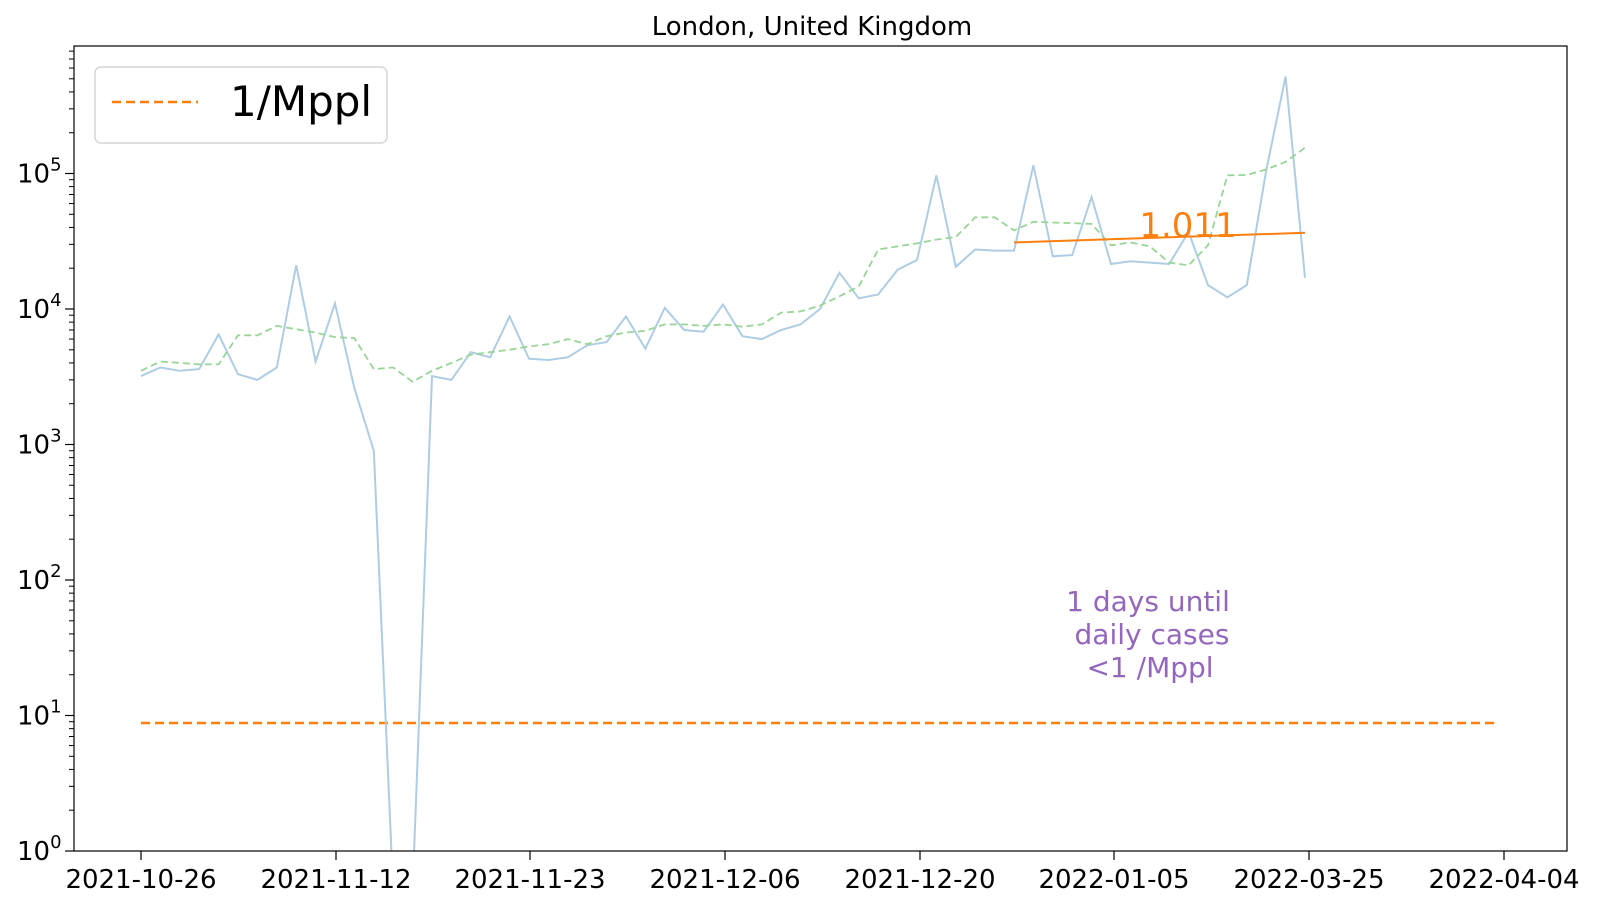 This screenshot has height=900, width=1600. What do you see at coordinates (1503, 880) in the screenshot?
I see `x-tick-label: 2022-04-04` at bounding box center [1503, 880].